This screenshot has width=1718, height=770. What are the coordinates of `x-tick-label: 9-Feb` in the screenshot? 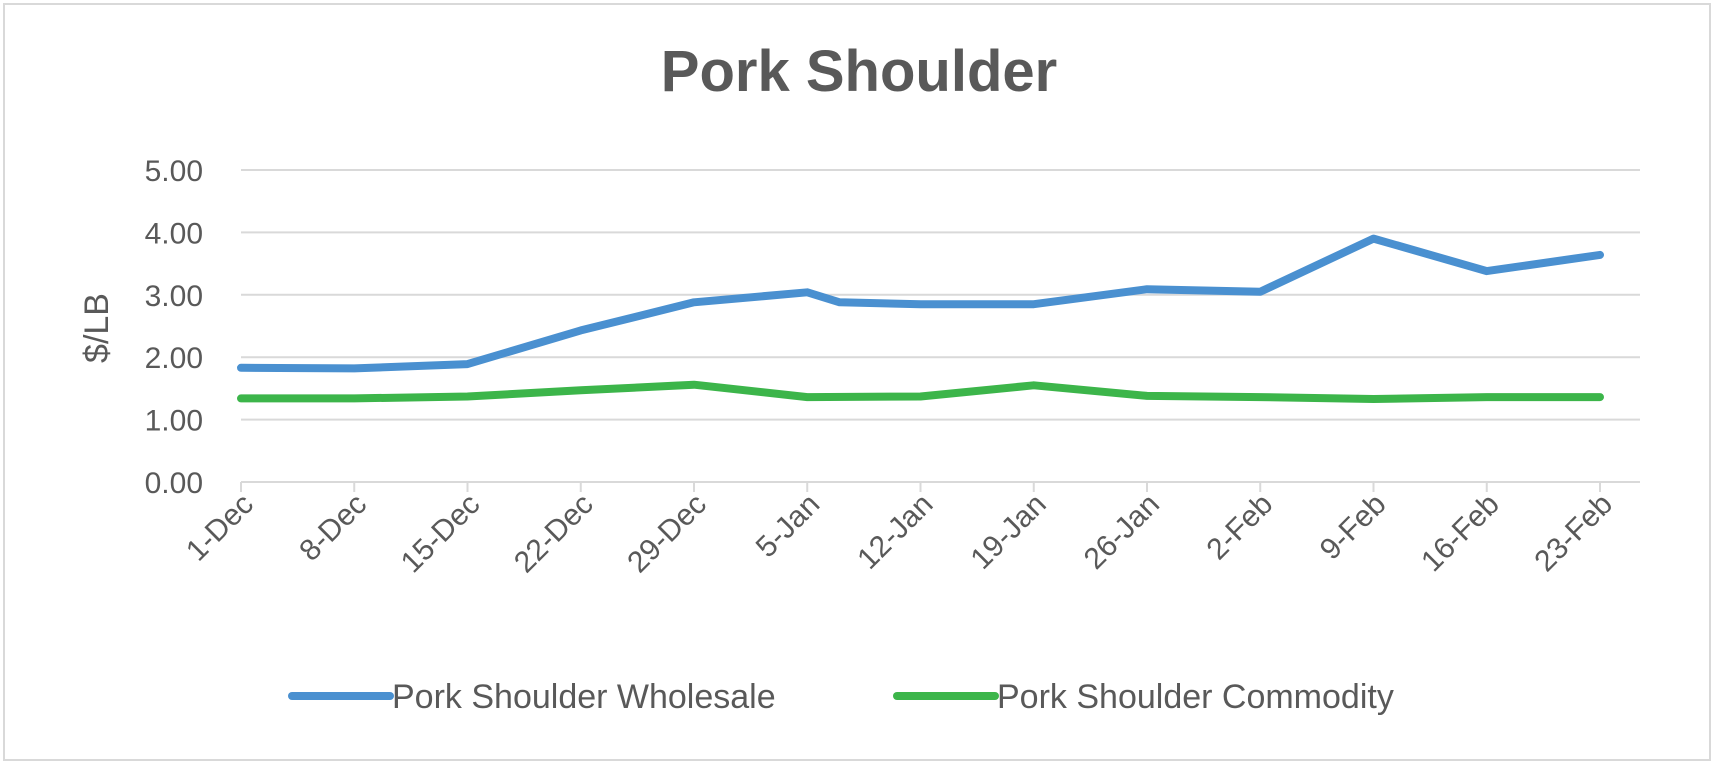 It's located at (1353, 527).